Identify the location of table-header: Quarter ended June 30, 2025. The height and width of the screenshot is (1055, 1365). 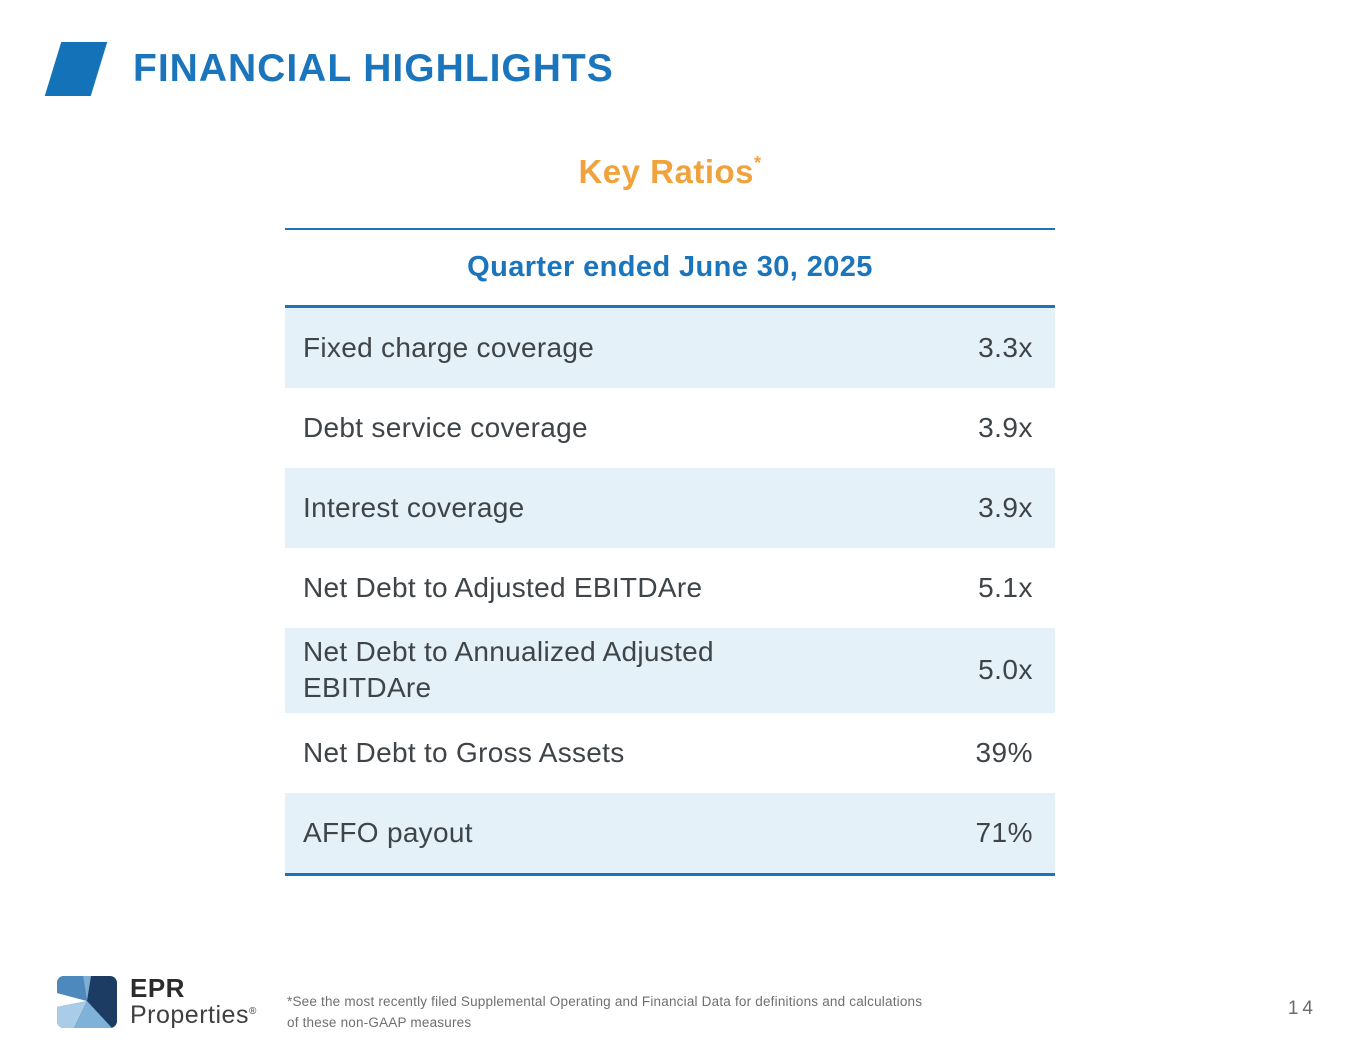
(670, 268).